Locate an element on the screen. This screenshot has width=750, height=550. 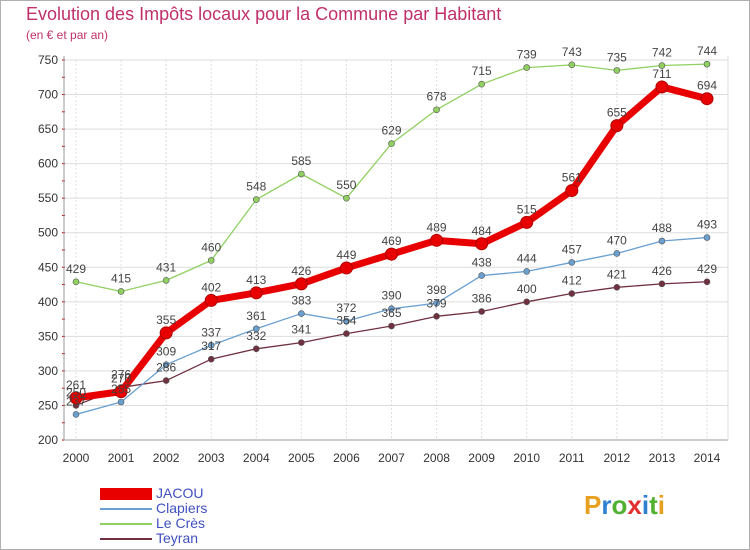
data-label: 309 is located at coordinates (166, 352).